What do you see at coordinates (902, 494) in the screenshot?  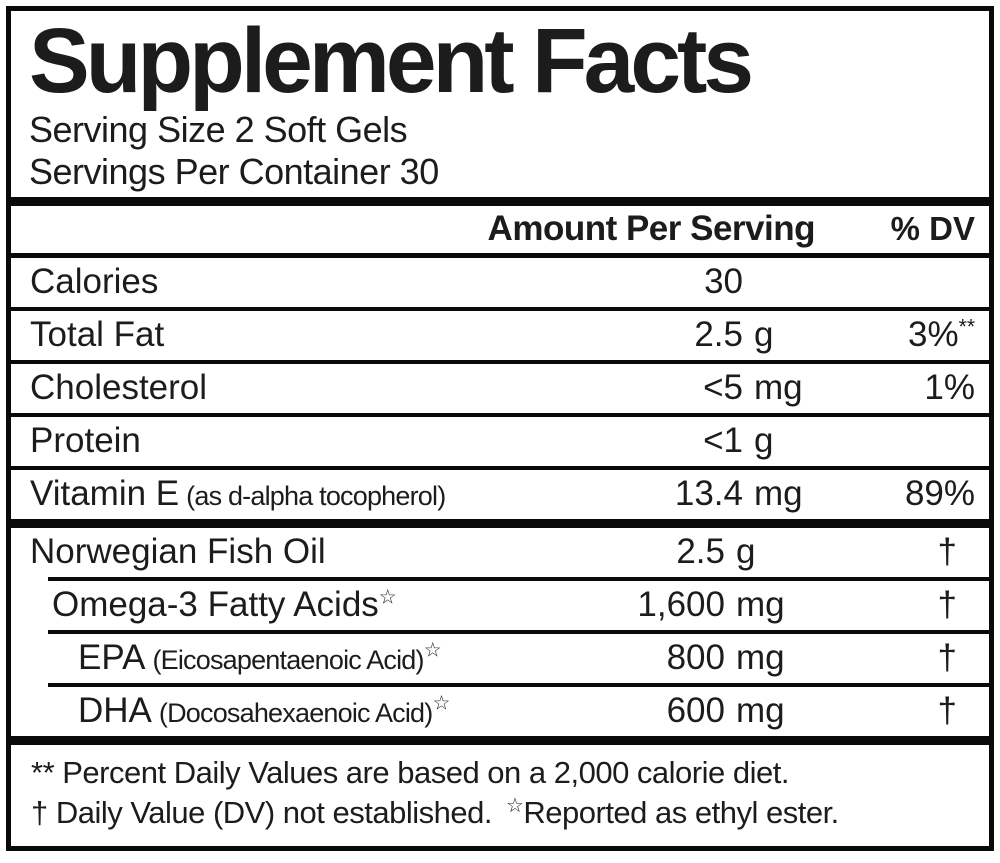 I see `daily-value: 89%` at bounding box center [902, 494].